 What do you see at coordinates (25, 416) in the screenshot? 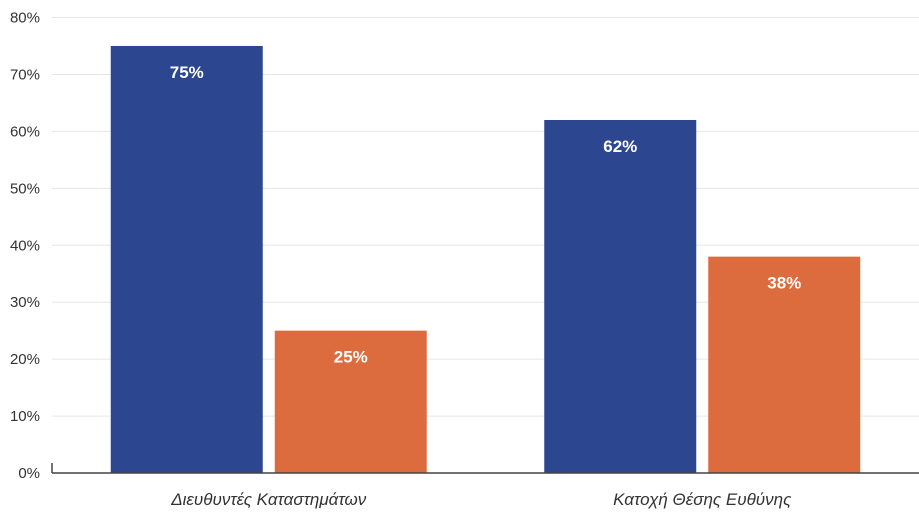
I see `y-tick-label: 10%` at bounding box center [25, 416].